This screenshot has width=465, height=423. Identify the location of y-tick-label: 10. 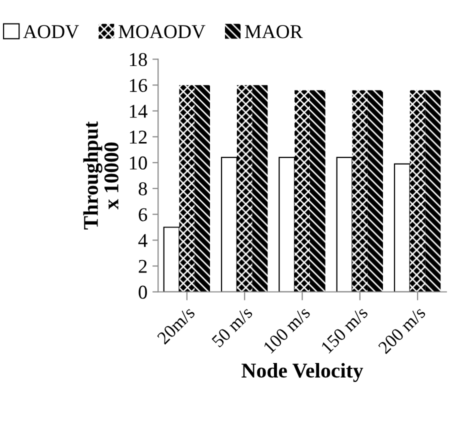
(138, 163).